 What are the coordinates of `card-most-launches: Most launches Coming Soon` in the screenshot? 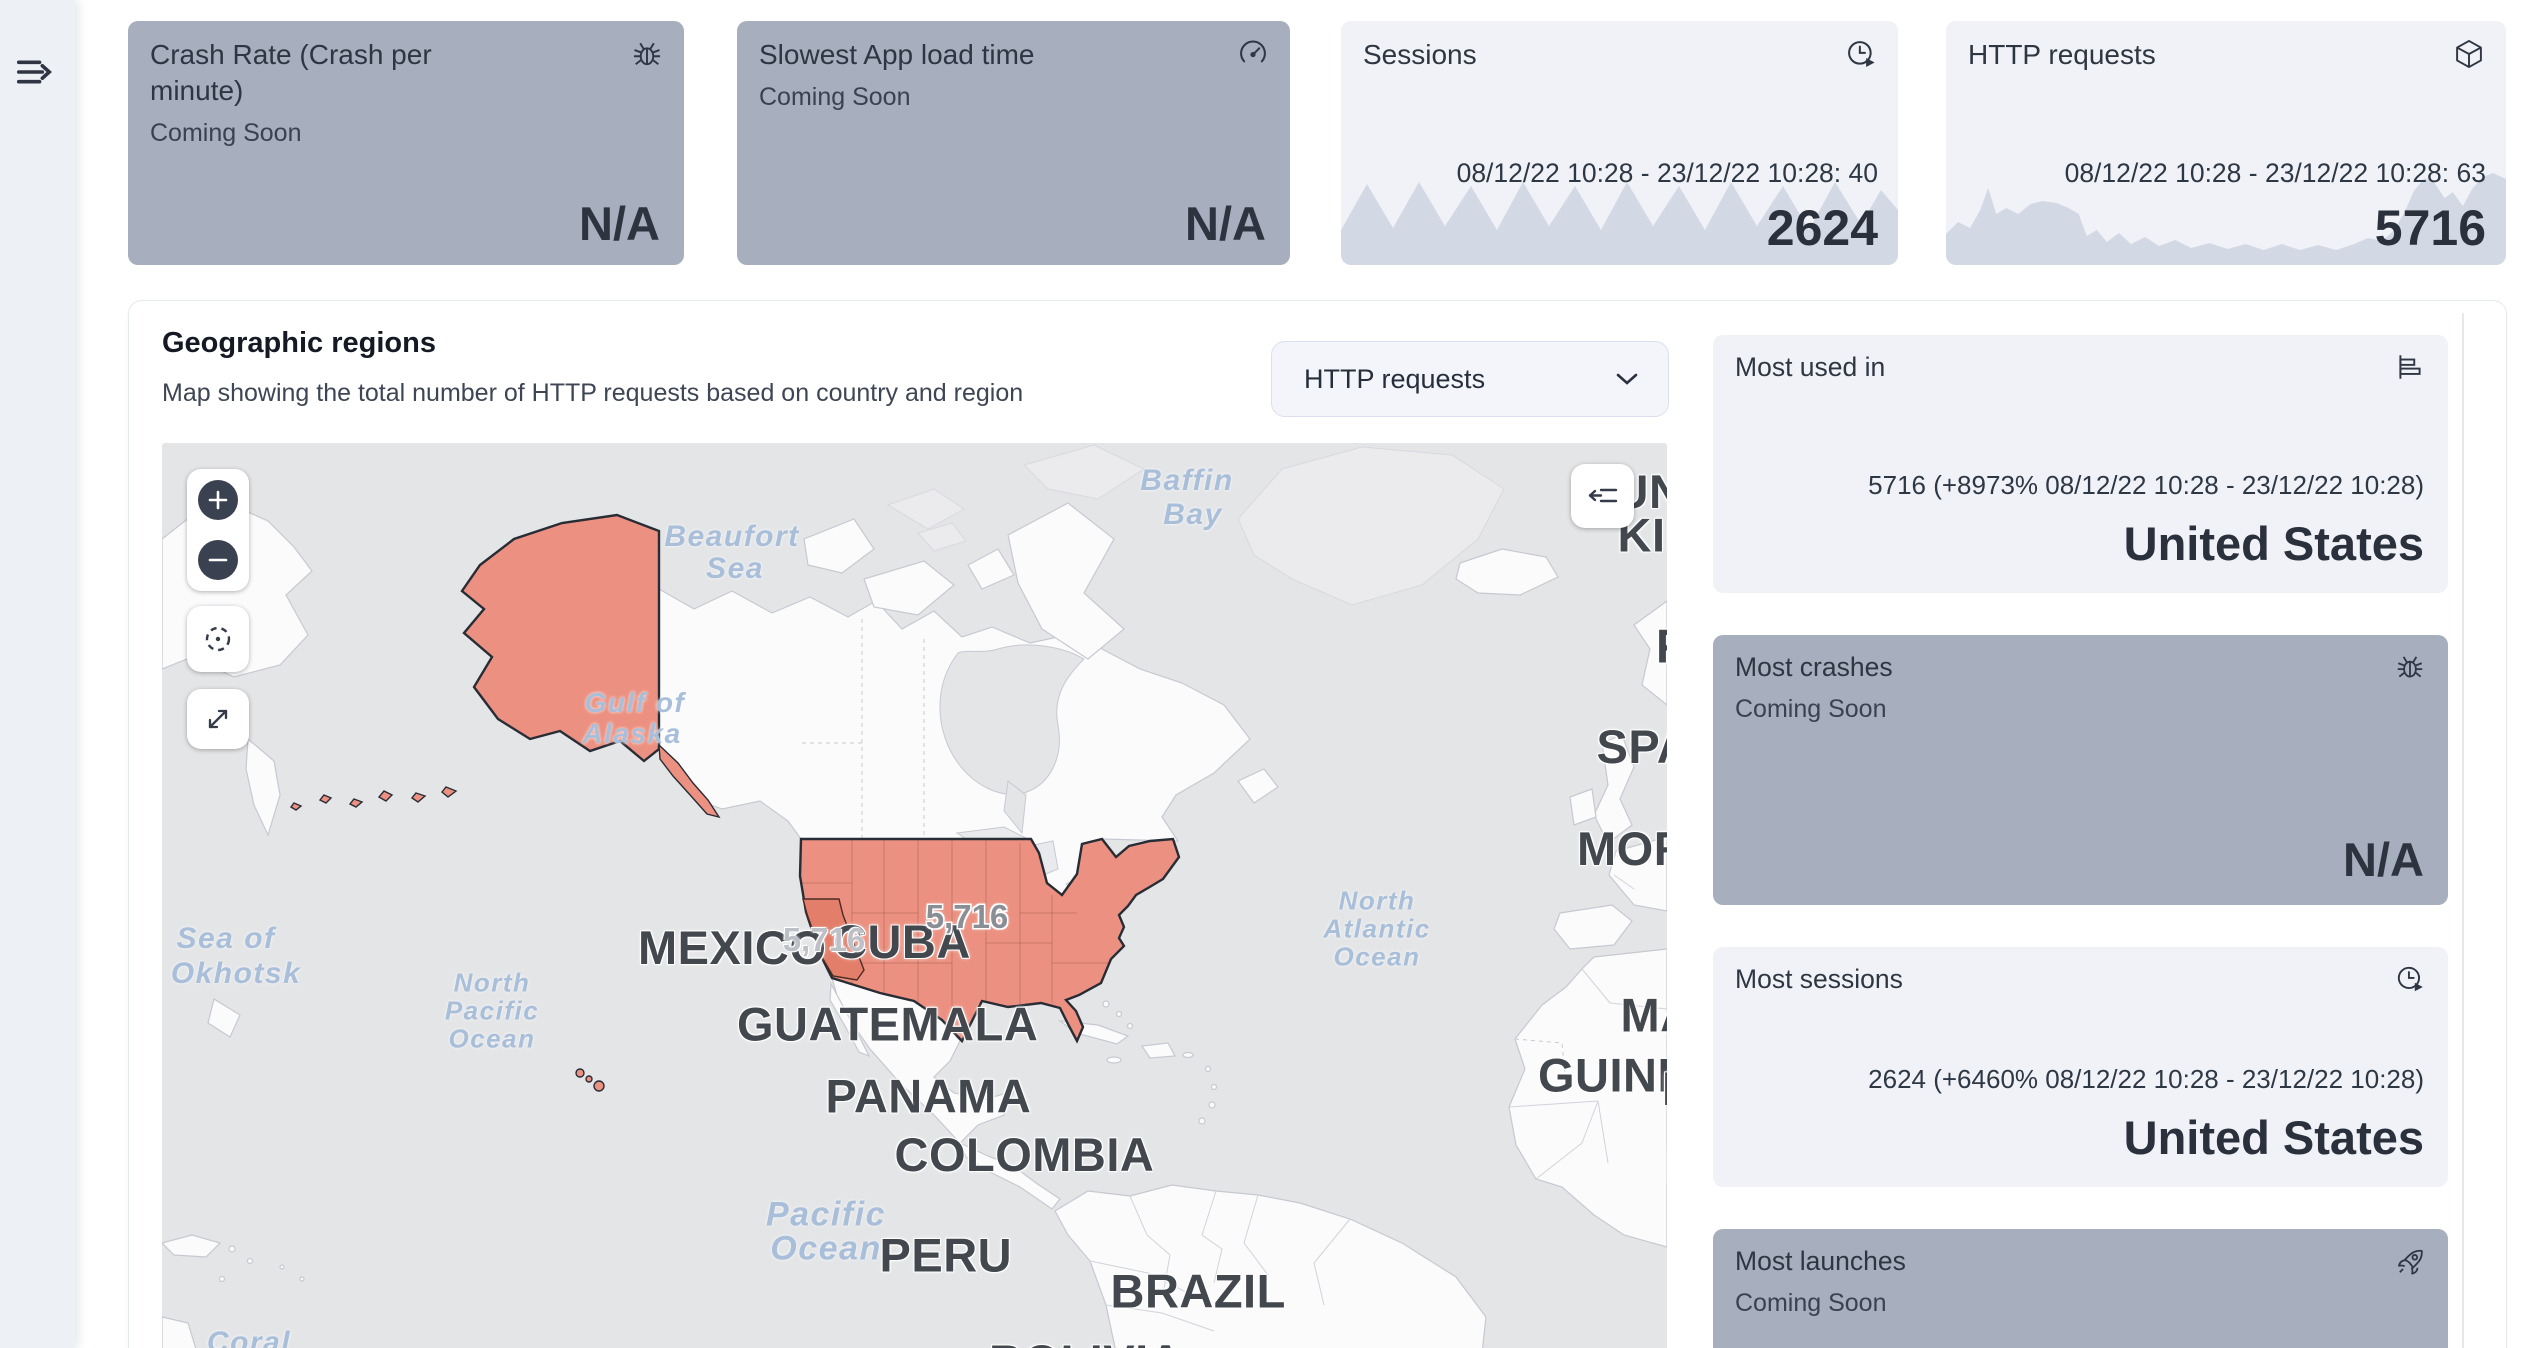 It's located at (2080, 1288).